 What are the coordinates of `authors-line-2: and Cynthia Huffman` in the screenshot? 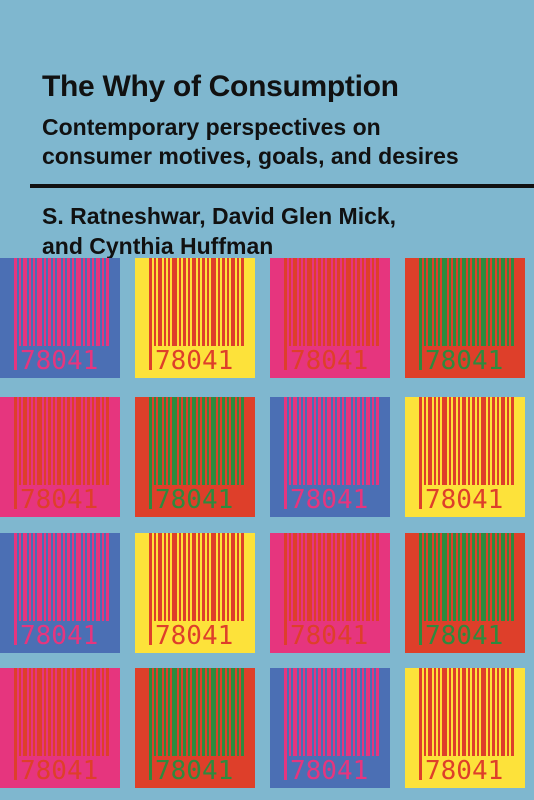 It's located at (158, 246).